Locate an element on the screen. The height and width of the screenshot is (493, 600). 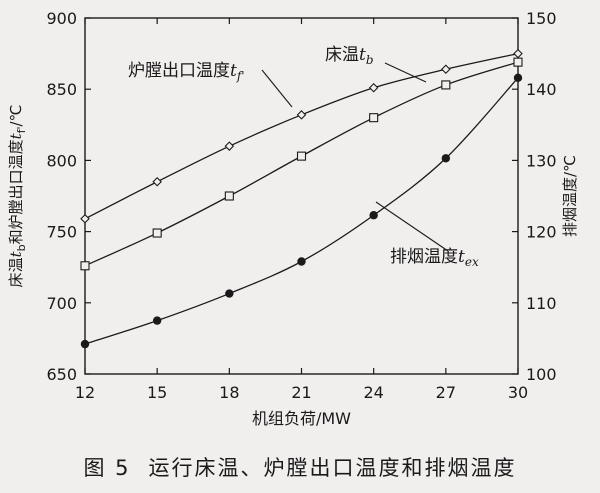
series-annotation: 床温tb is located at coordinates (349, 56).